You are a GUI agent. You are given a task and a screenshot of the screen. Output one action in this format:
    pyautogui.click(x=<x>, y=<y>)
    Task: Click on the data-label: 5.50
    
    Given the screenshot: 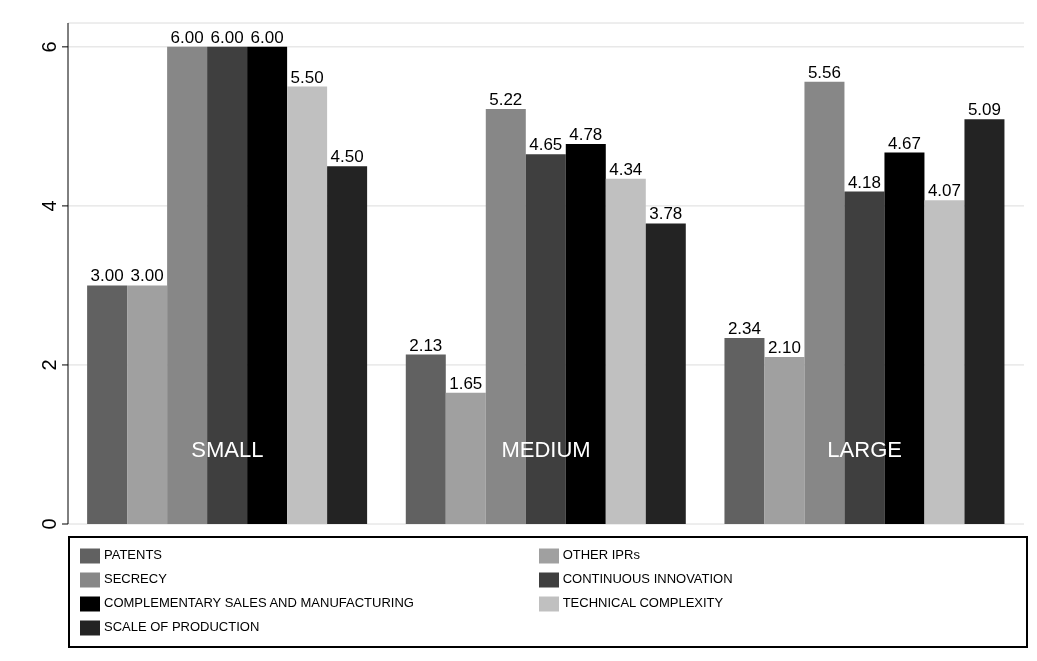 What is the action you would take?
    pyautogui.click(x=307, y=77)
    